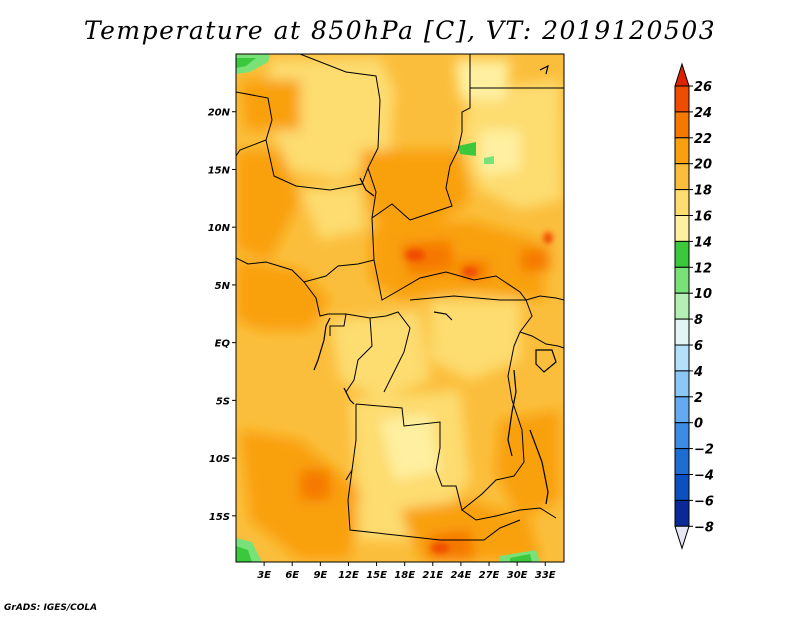 The width and height of the screenshot is (800, 618). I want to click on colorbar-level-label: 2, so click(698, 398).